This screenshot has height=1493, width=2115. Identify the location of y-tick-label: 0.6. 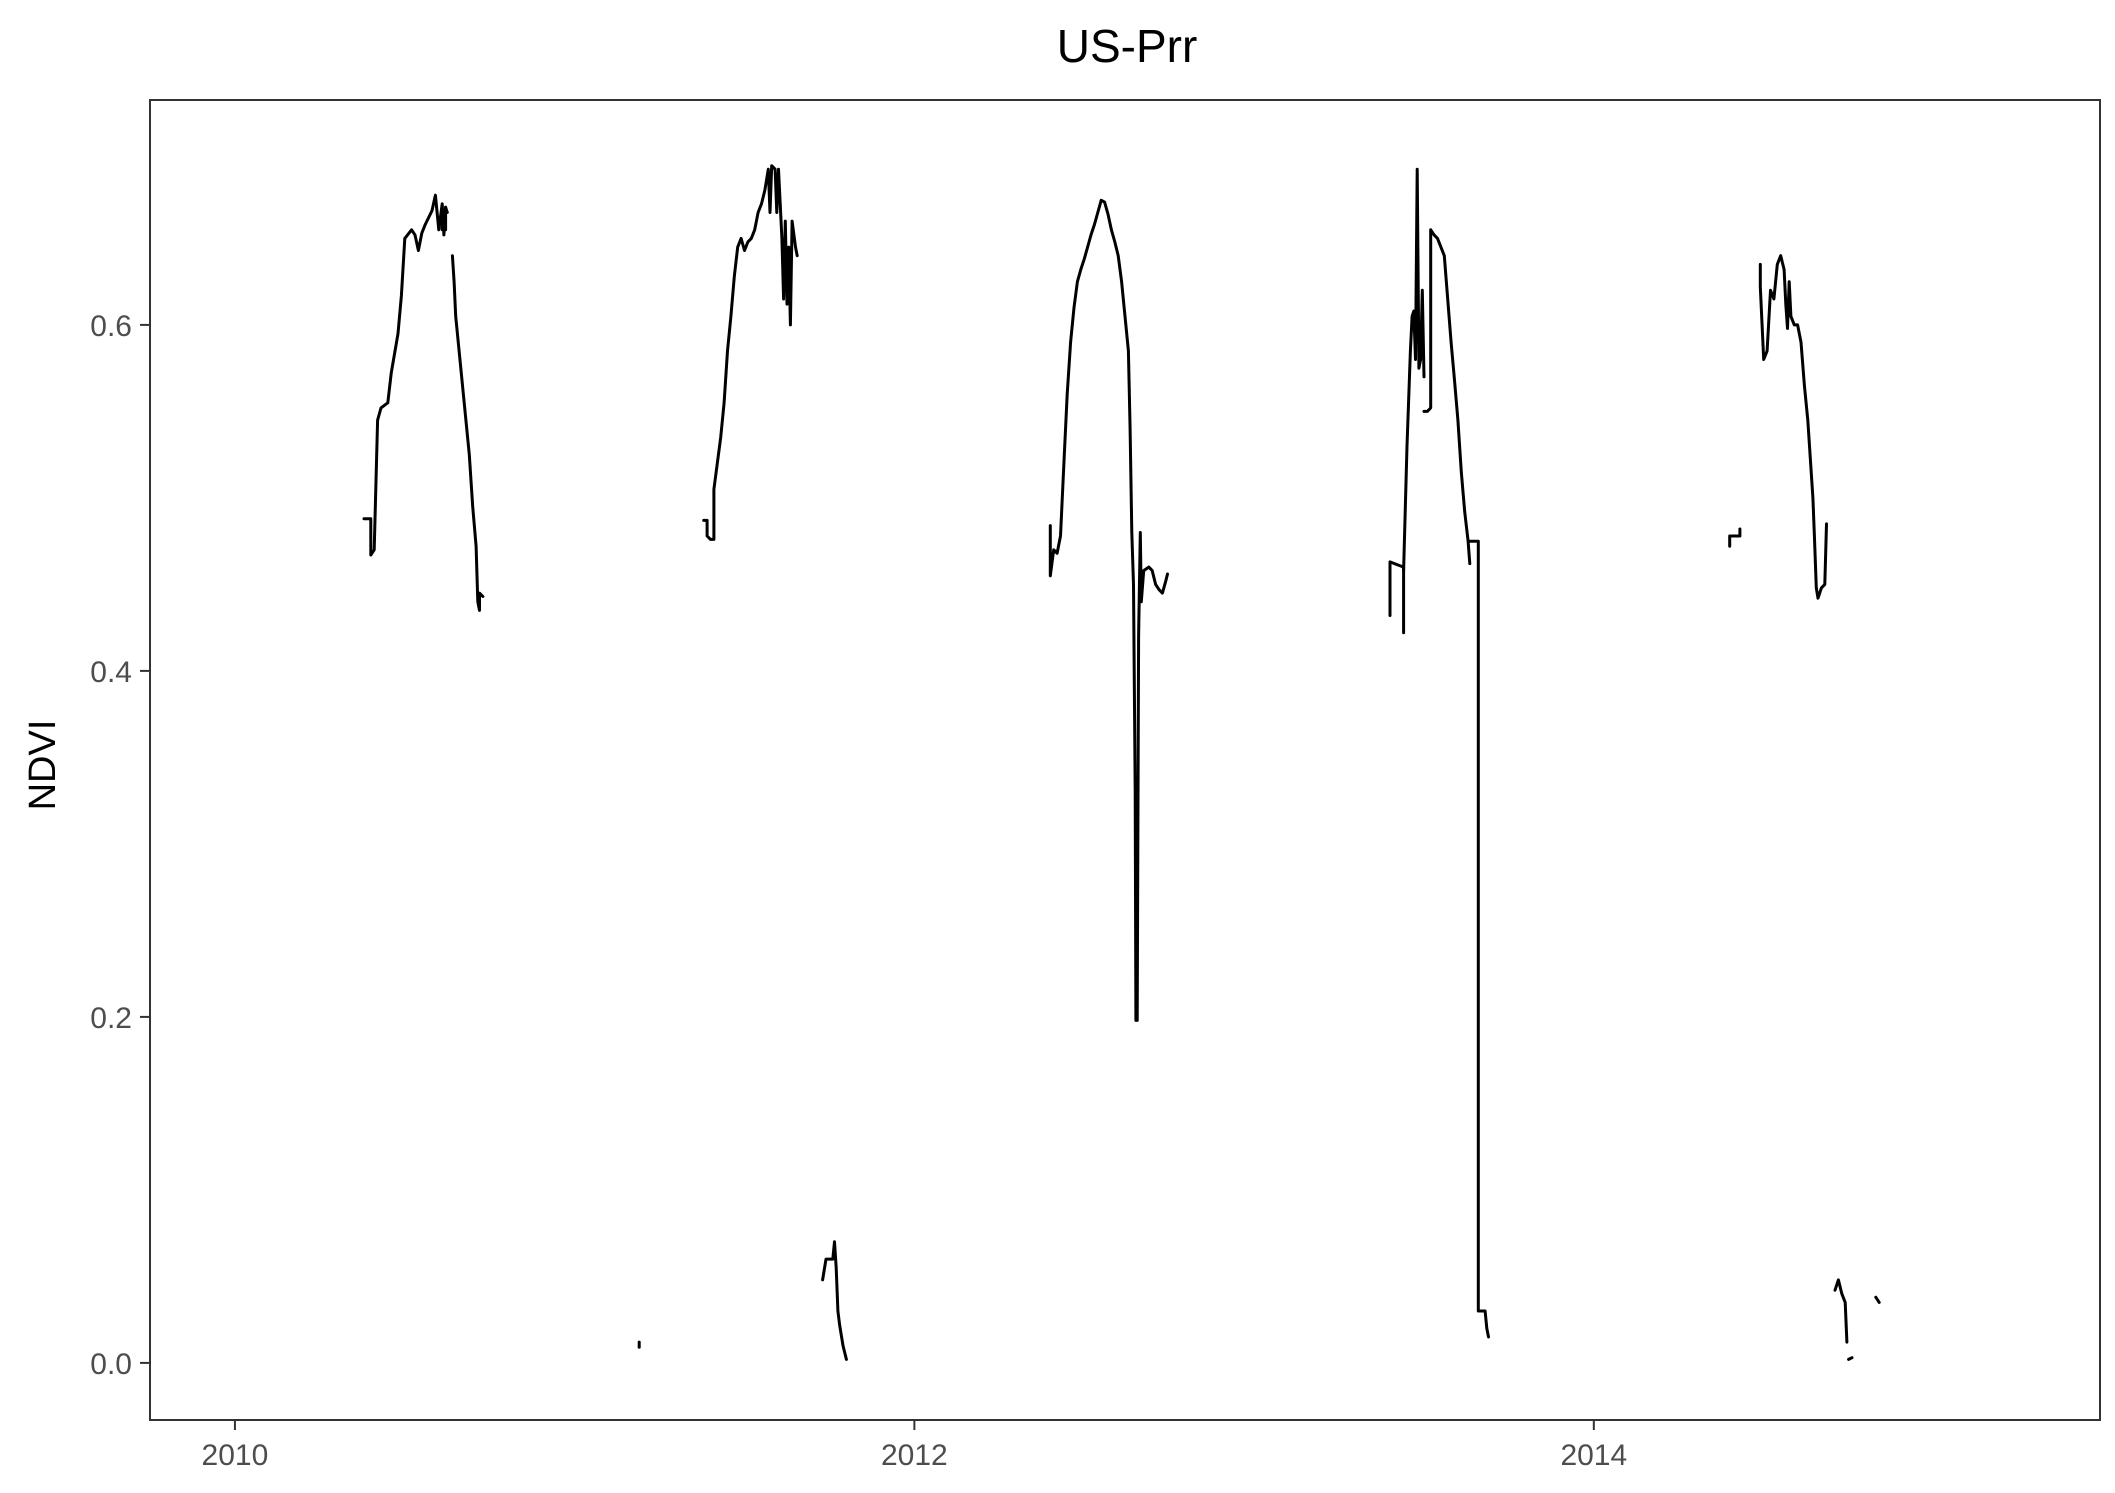
(111, 326).